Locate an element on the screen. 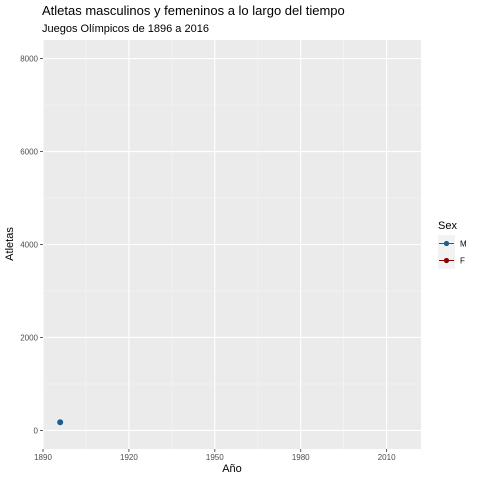 The image size is (480, 480). x-tick-label: 1890 is located at coordinates (43, 457).